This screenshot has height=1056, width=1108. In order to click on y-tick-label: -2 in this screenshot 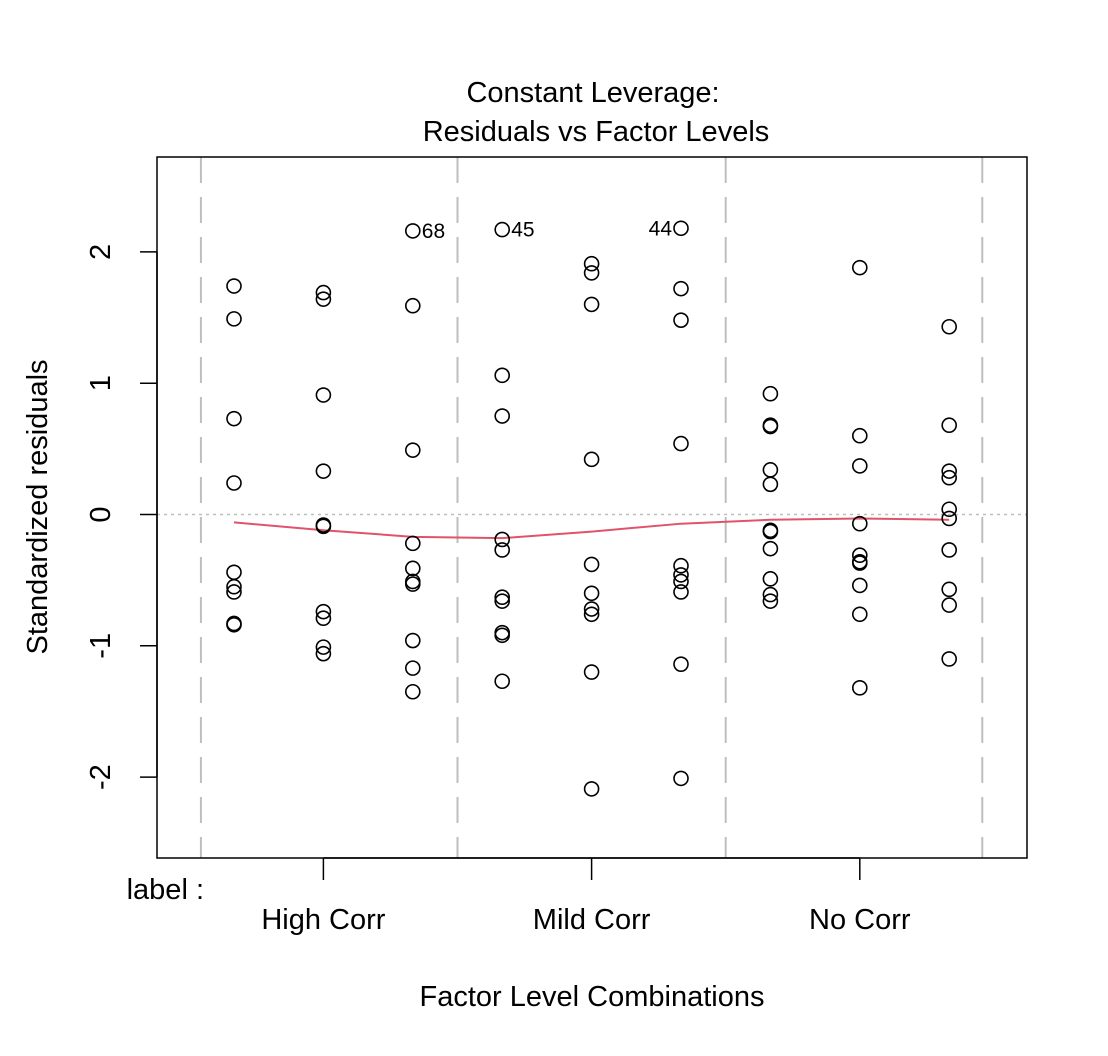, I will do `click(101, 777)`.